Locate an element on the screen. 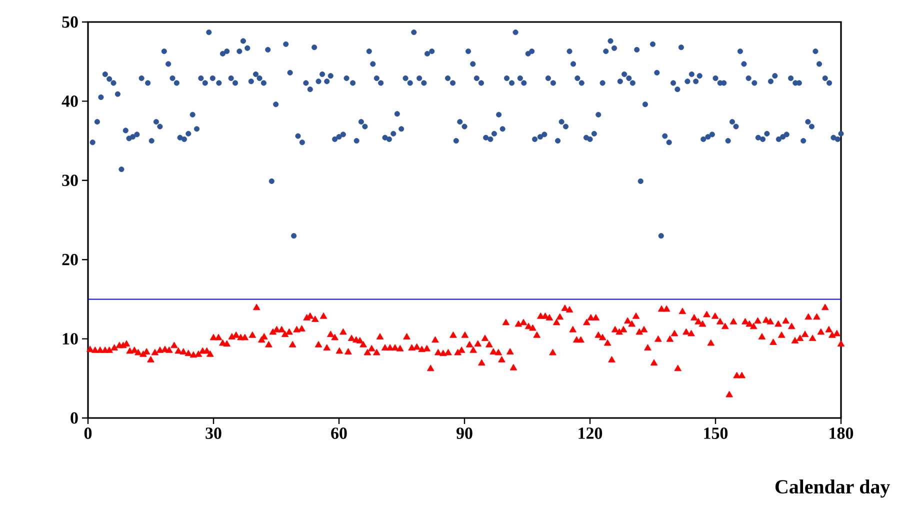 This screenshot has width=897, height=511. x-tick-label: 150 is located at coordinates (716, 433).